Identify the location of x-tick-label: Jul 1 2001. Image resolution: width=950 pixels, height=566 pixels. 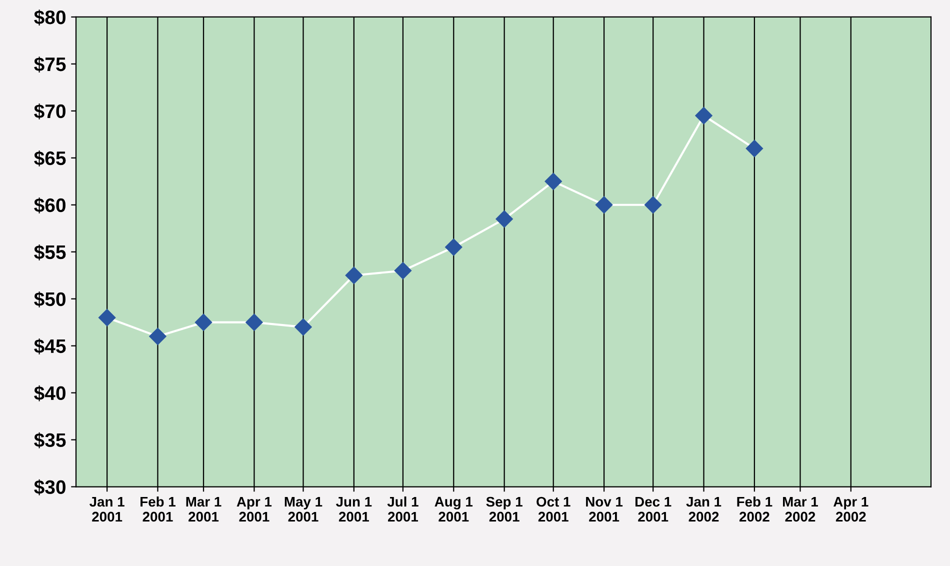
(402, 509).